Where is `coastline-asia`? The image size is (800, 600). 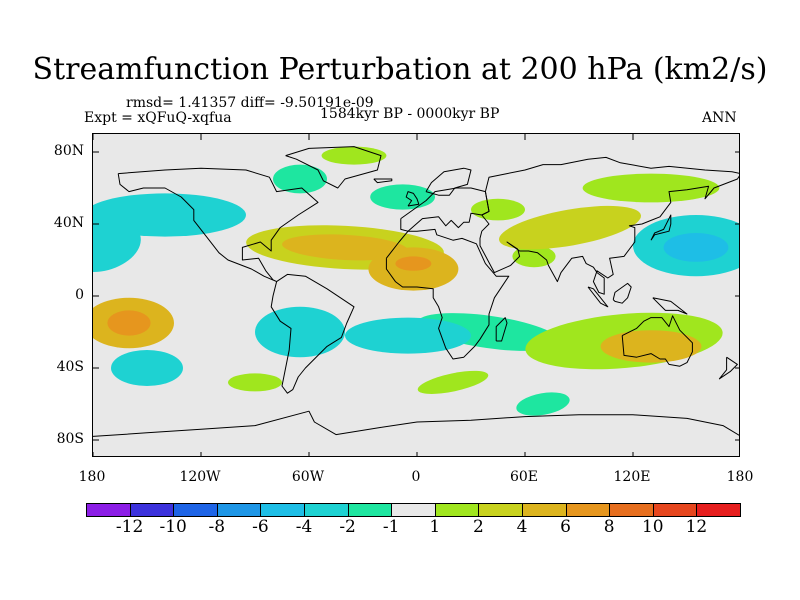 coastline-asia is located at coordinates (609, 225).